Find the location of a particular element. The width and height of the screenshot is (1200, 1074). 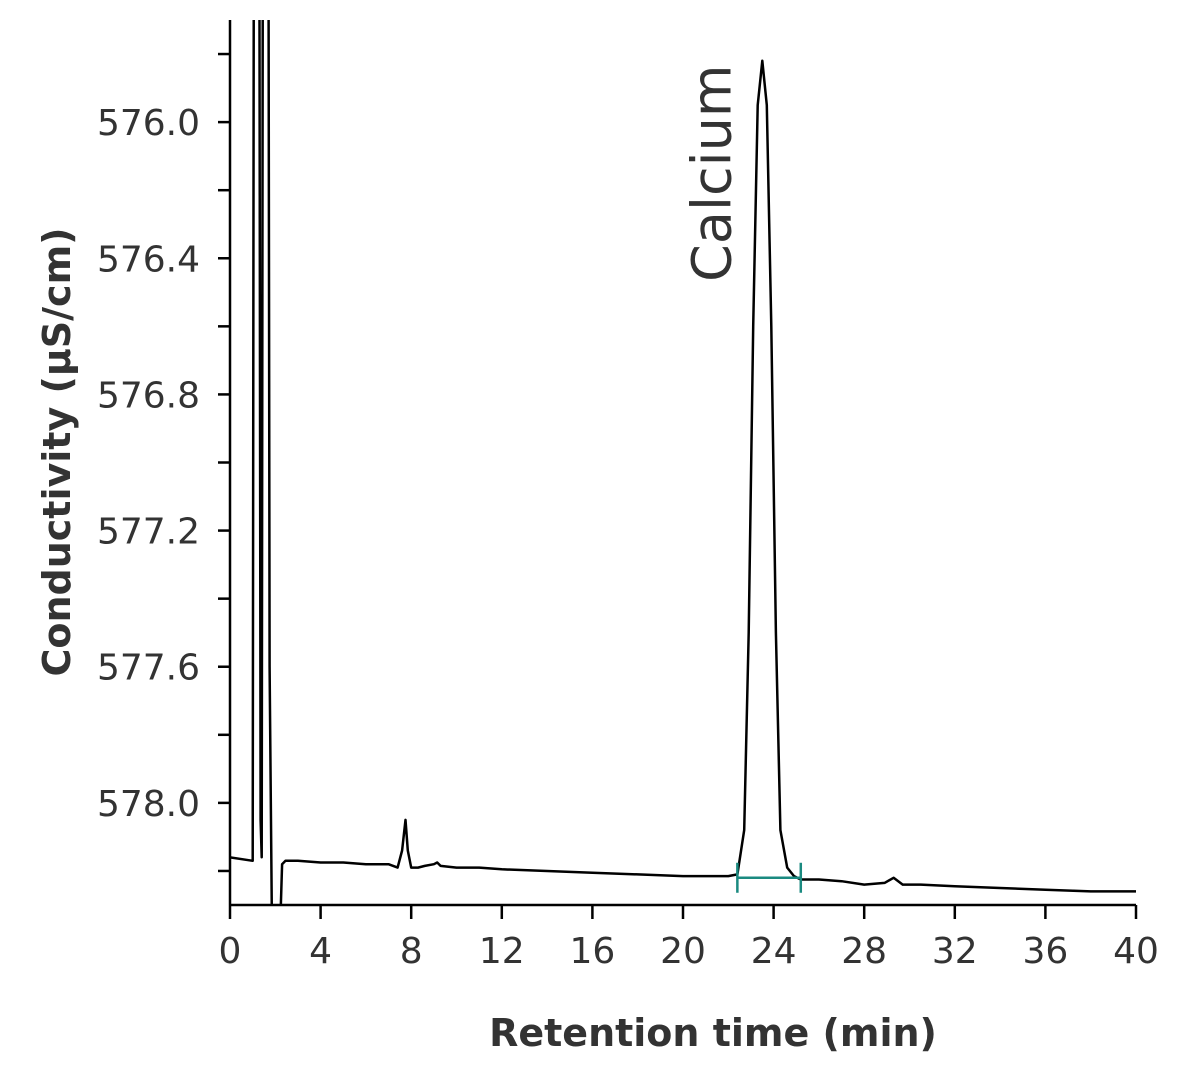

integration-markers is located at coordinates (769, 877).